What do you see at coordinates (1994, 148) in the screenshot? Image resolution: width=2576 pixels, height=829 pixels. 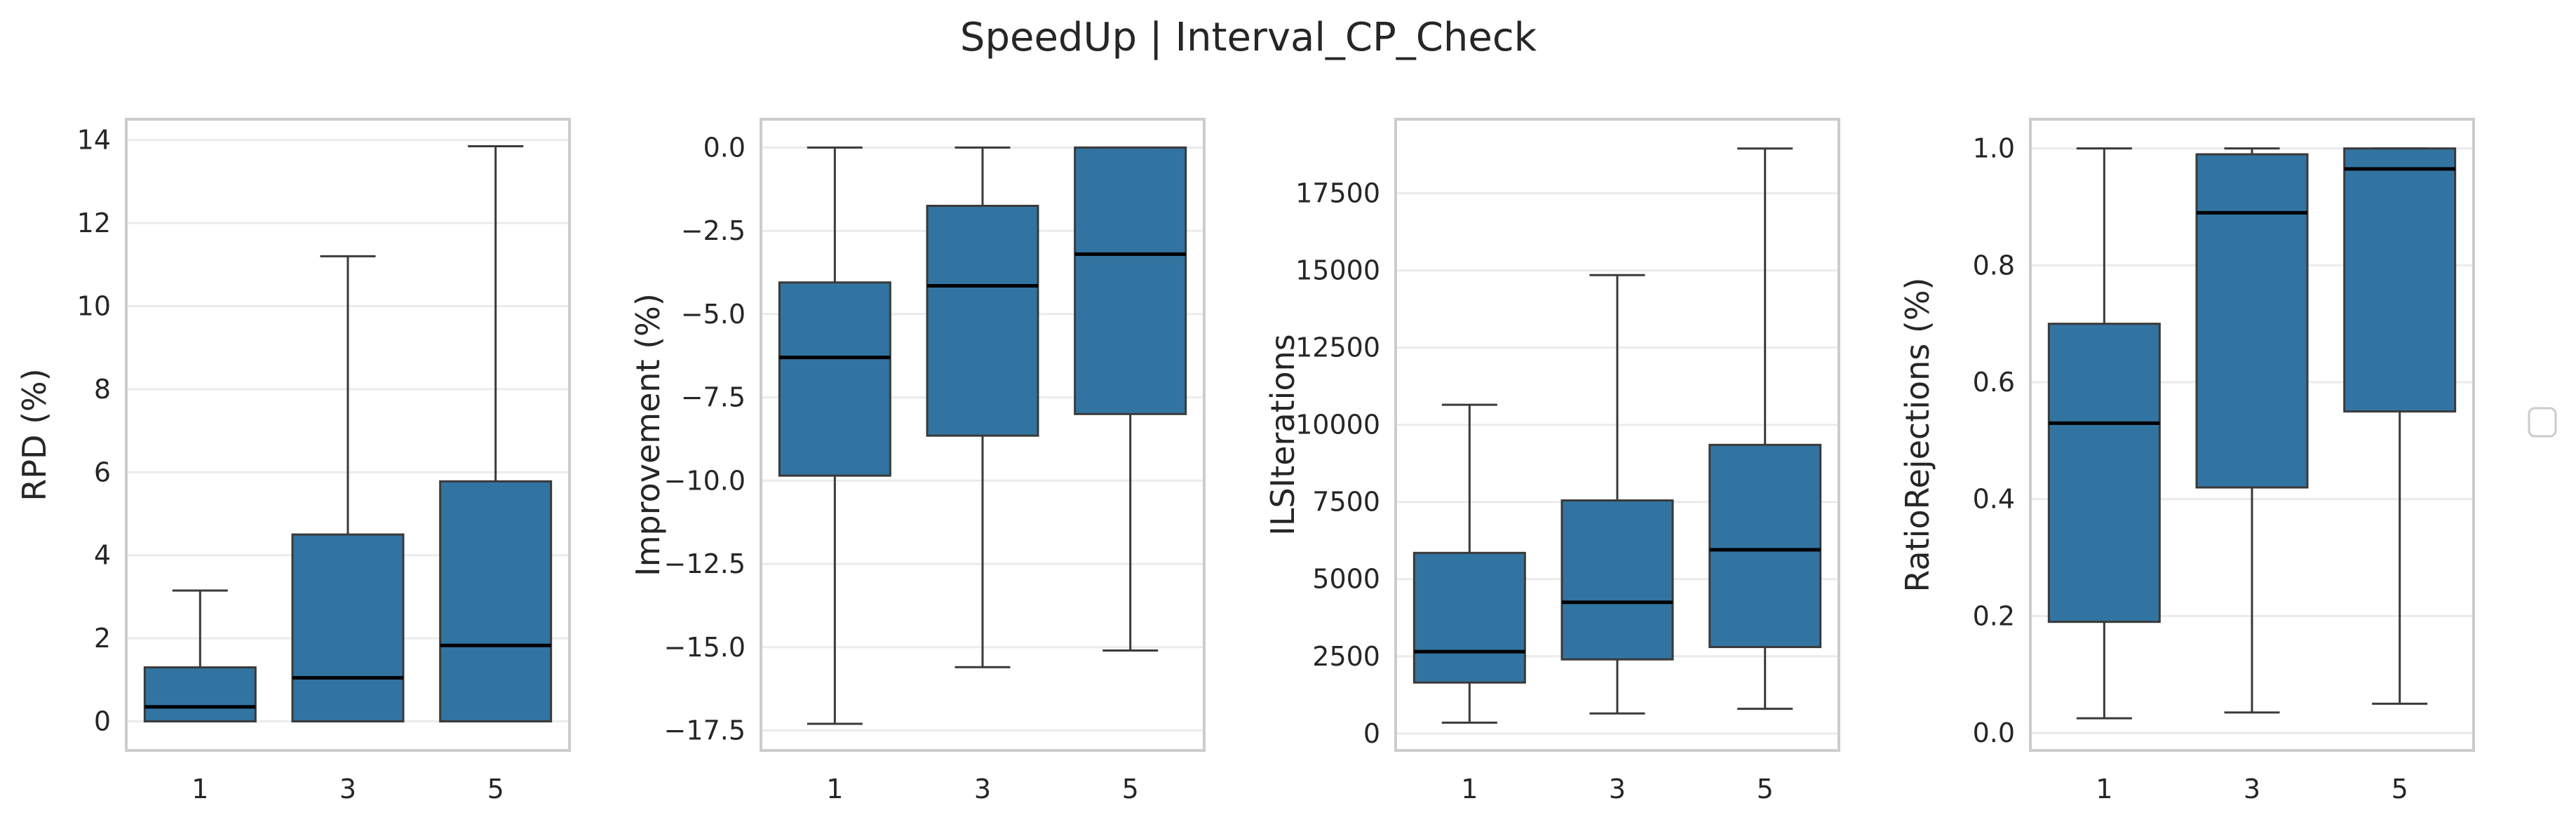 I see `y-tick-label: 1.0` at bounding box center [1994, 148].